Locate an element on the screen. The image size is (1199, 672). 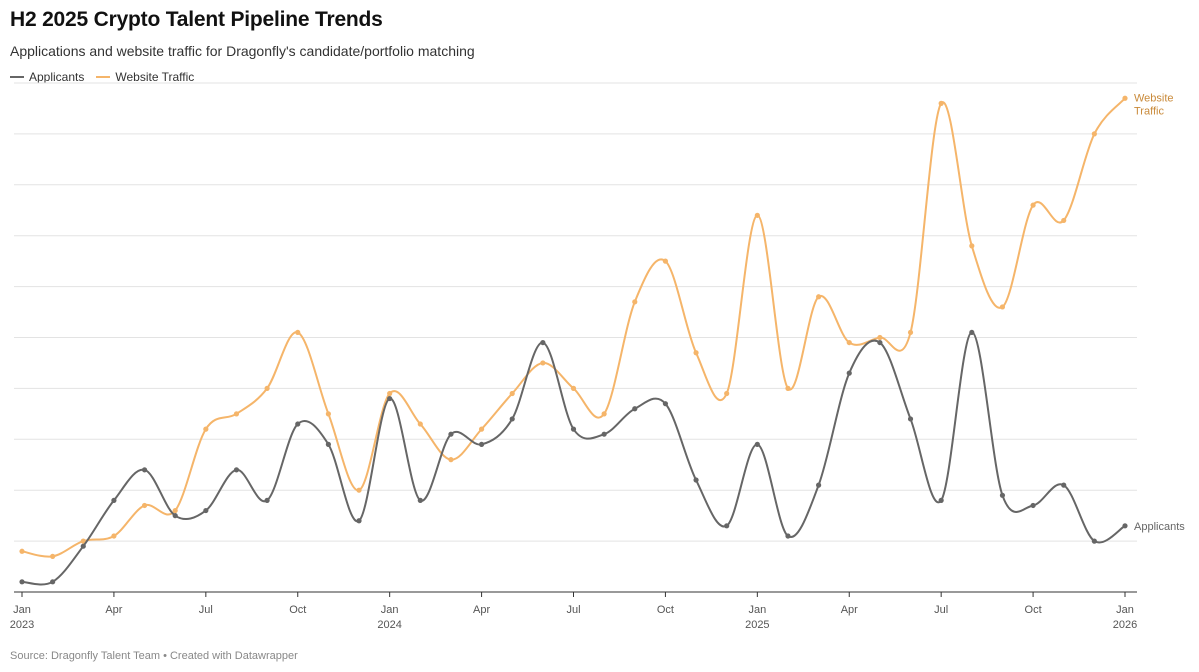
chart-title: H2 2025 Crypto Talent Pipeline Trends is located at coordinates (196, 19).